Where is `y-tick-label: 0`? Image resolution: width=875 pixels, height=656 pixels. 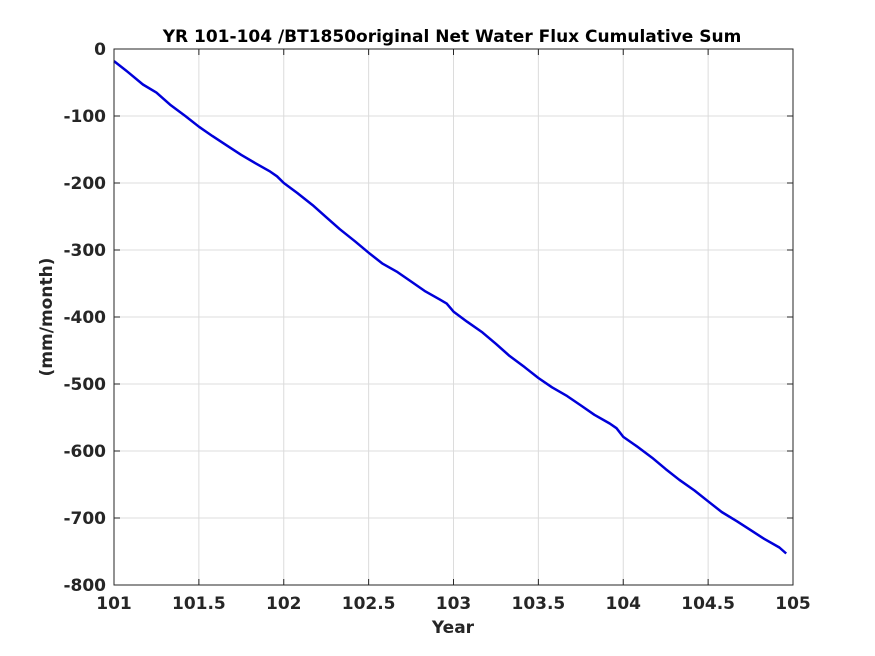 y-tick-label: 0 is located at coordinates (100, 50).